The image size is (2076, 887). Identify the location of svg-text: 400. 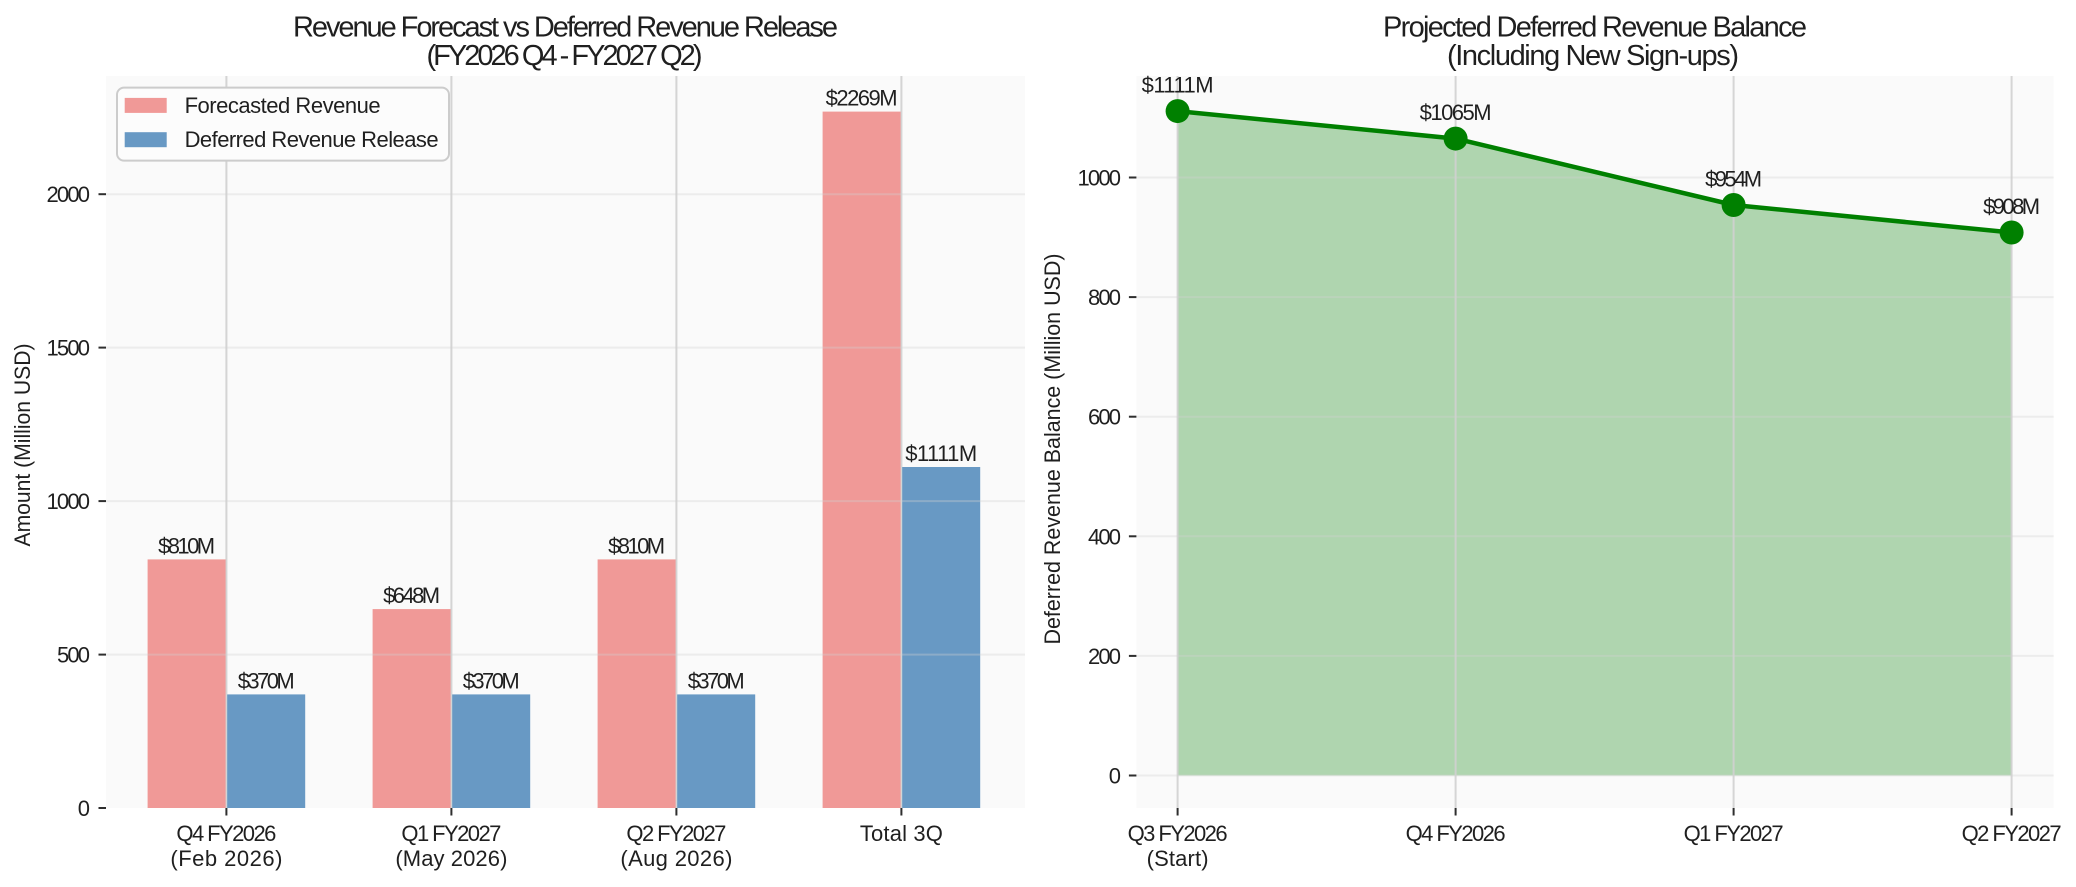
(1104, 536).